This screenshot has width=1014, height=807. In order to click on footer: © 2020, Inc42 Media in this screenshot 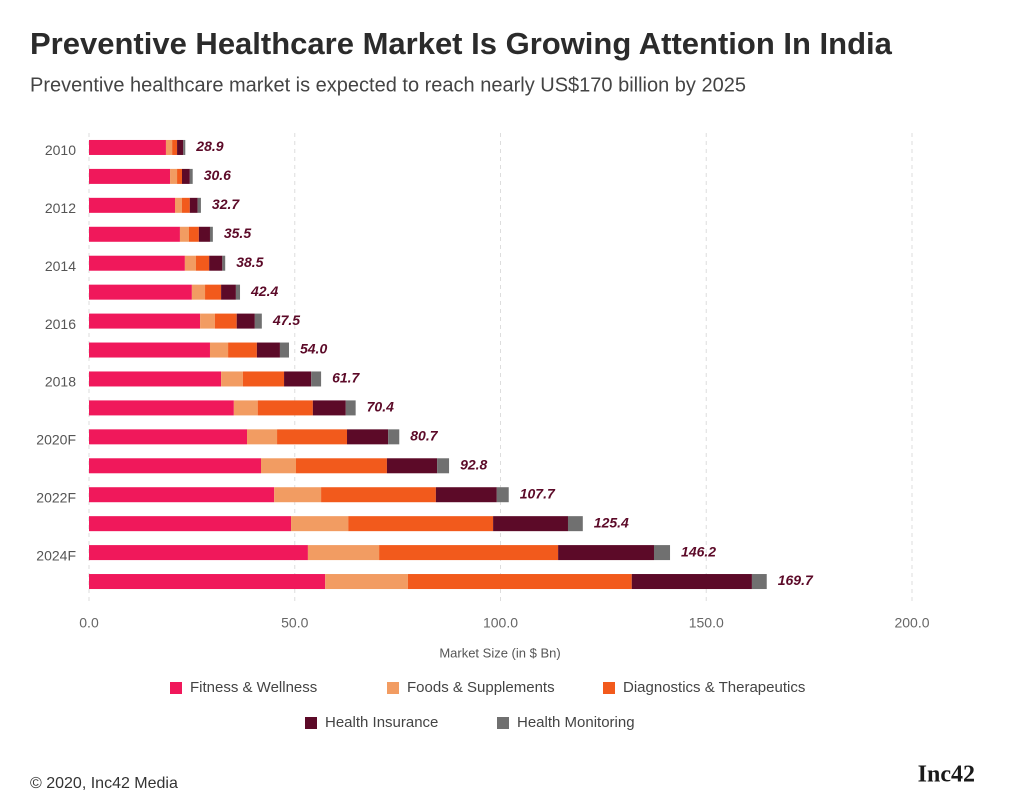, I will do `click(104, 783)`.